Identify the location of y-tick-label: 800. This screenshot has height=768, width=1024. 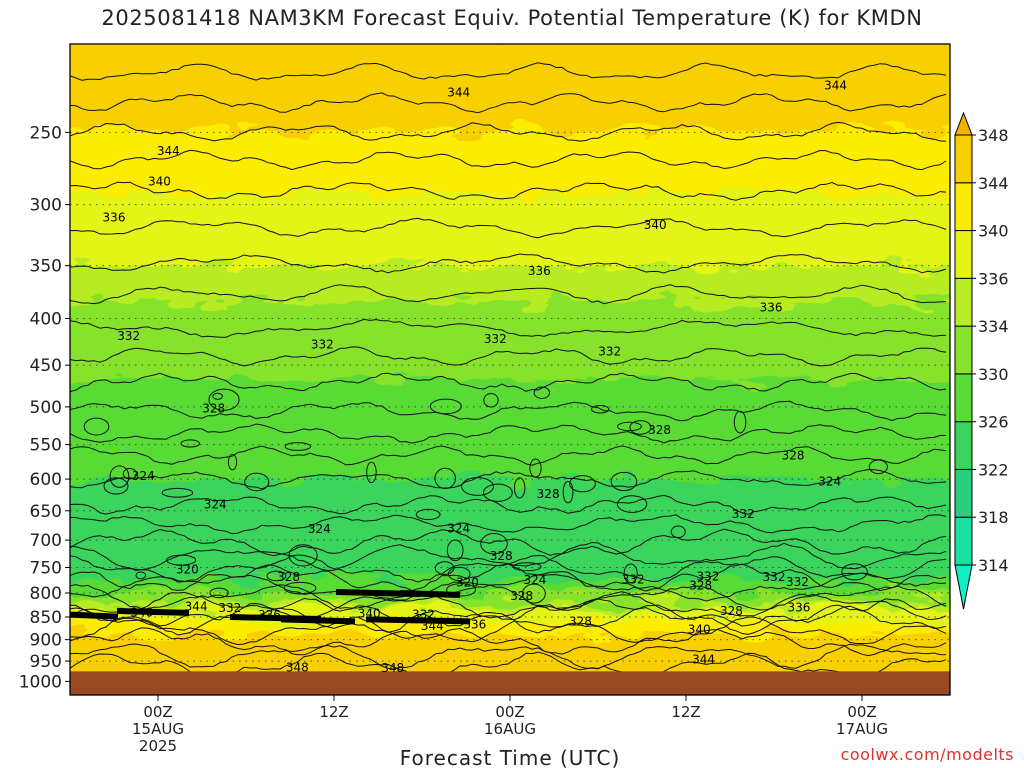
(46, 594).